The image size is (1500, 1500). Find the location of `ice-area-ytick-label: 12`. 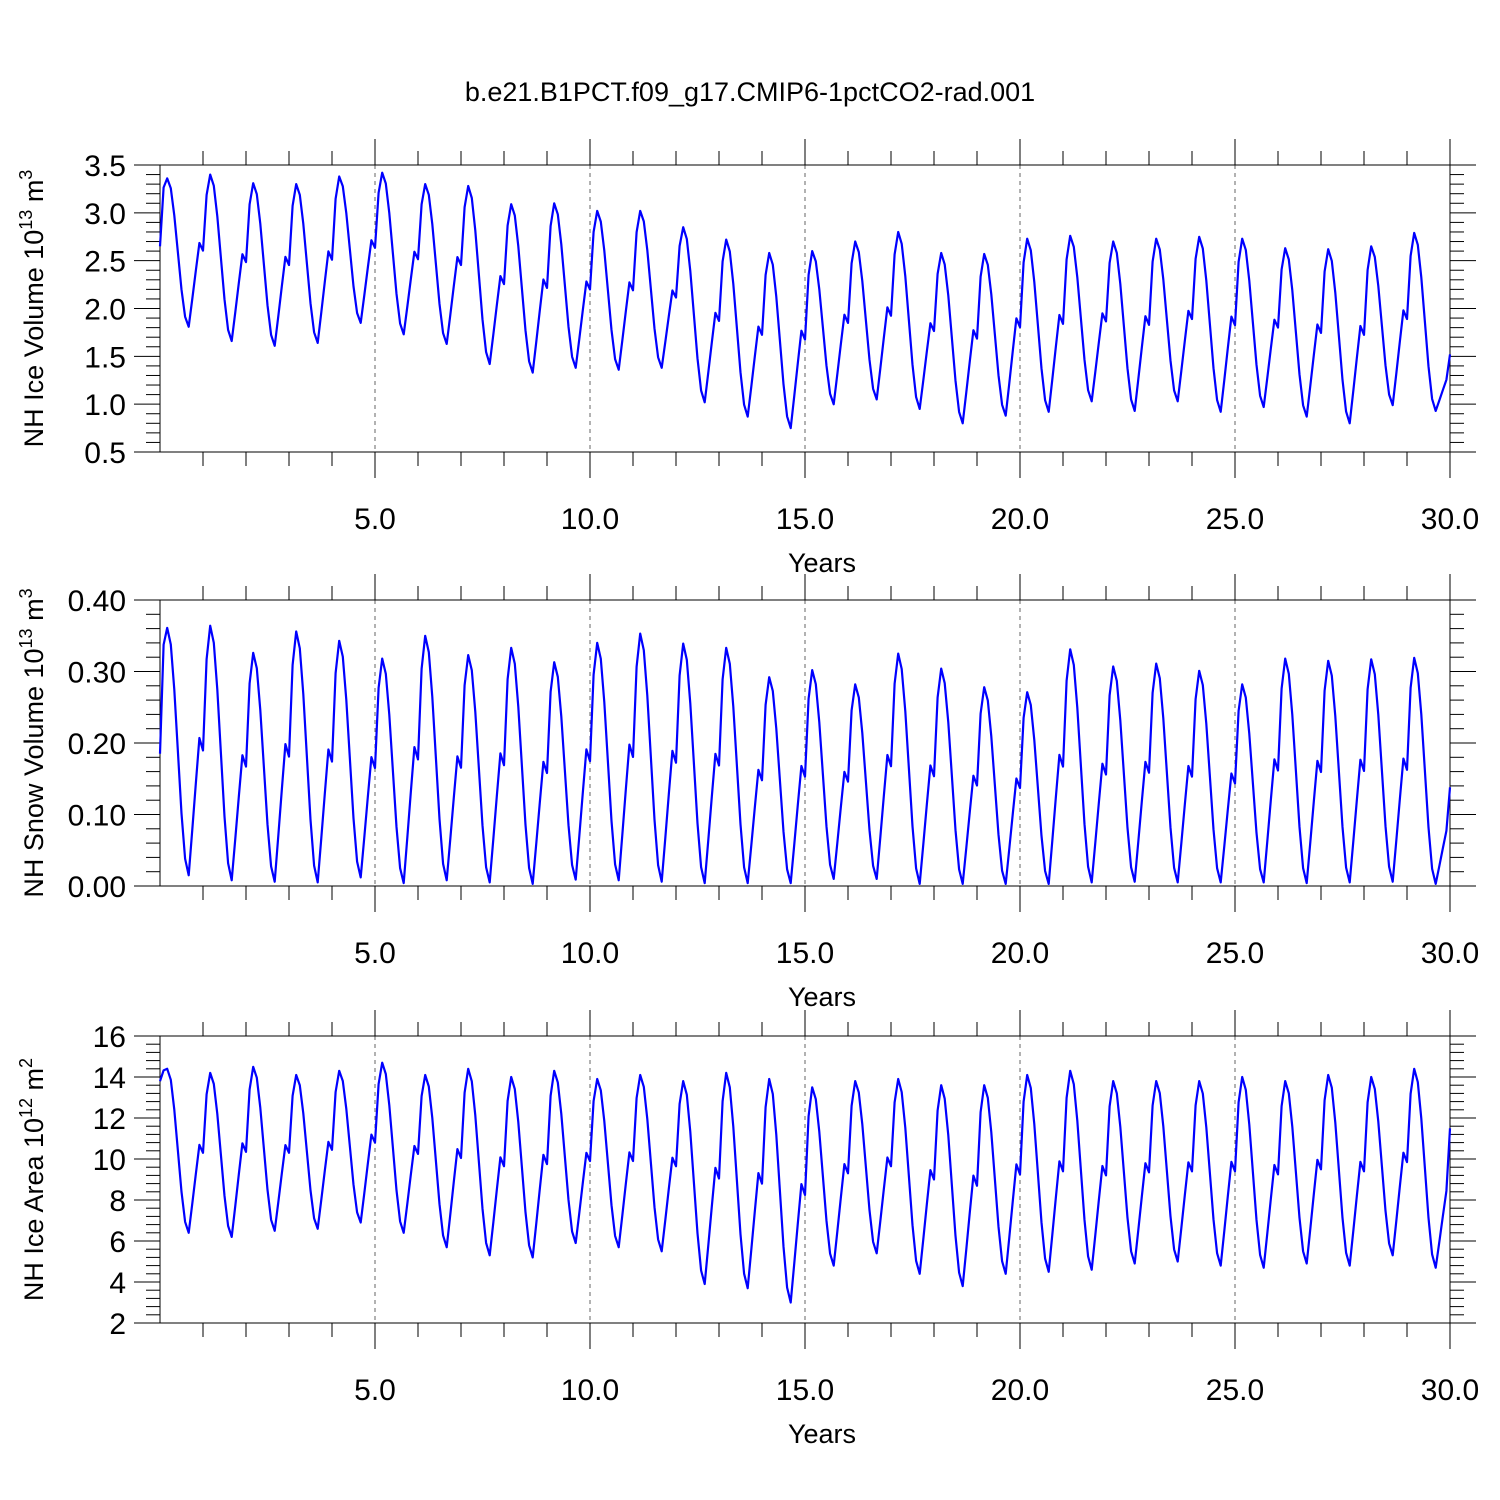

ice-area-ytick-label: 12 is located at coordinates (109, 1119).